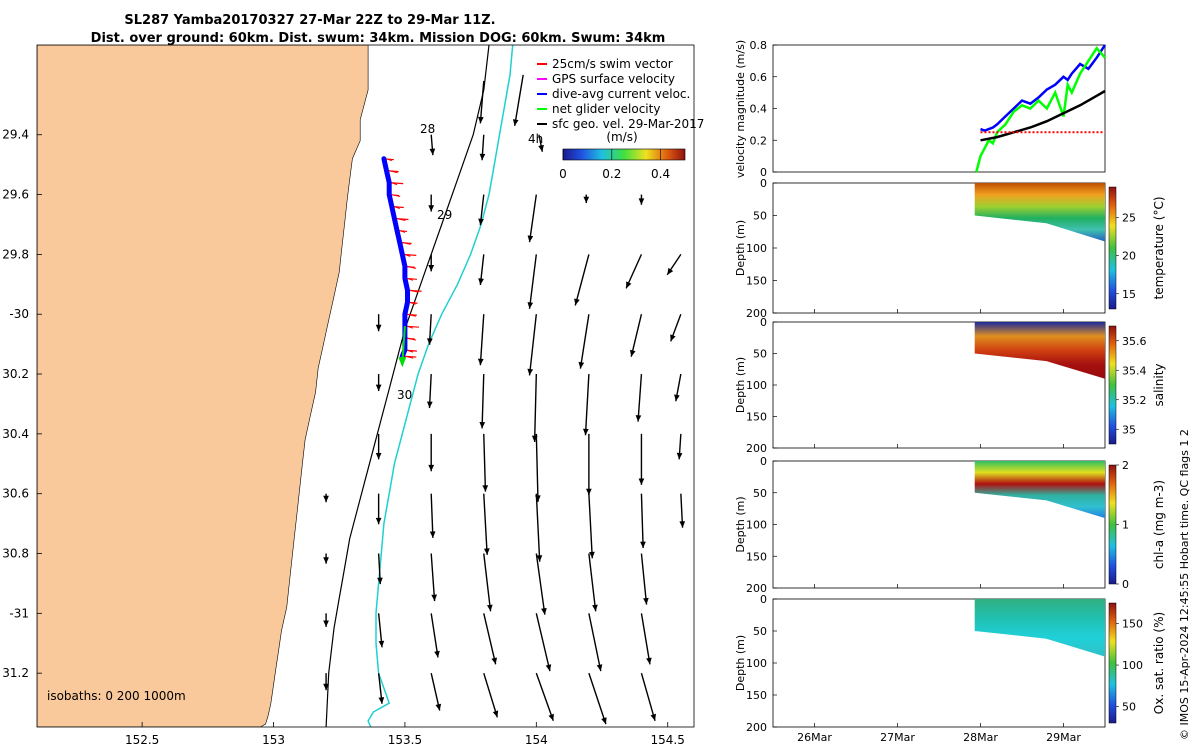  What do you see at coordinates (1159, 248) in the screenshot?
I see `colorbar-label: temperature (°C)` at bounding box center [1159, 248].